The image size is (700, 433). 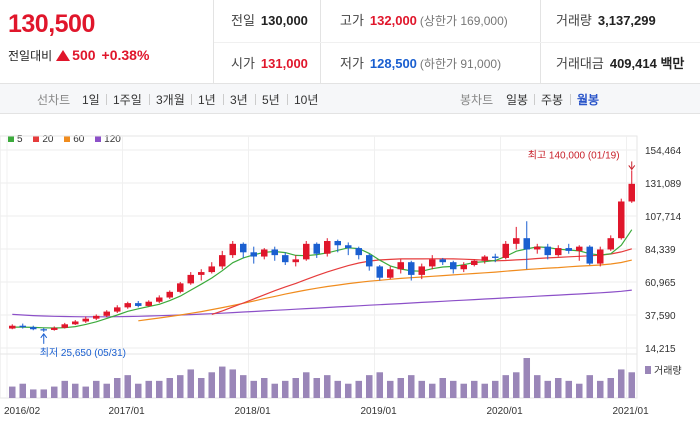 I want to click on weekly-candle-button: 주봉, so click(x=552, y=100).